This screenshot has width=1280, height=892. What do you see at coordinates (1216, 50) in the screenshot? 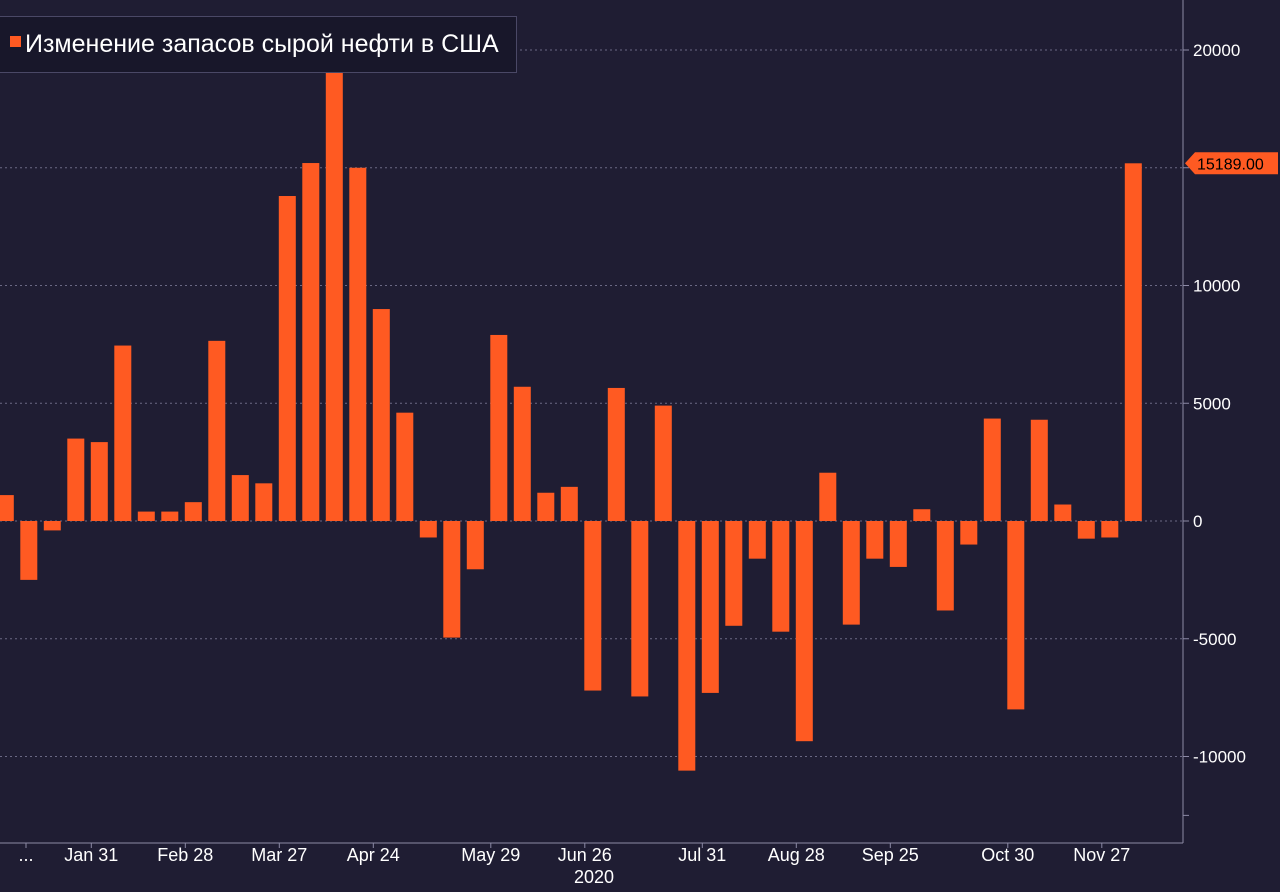
I see `y-tick-label: 20000` at bounding box center [1216, 50].